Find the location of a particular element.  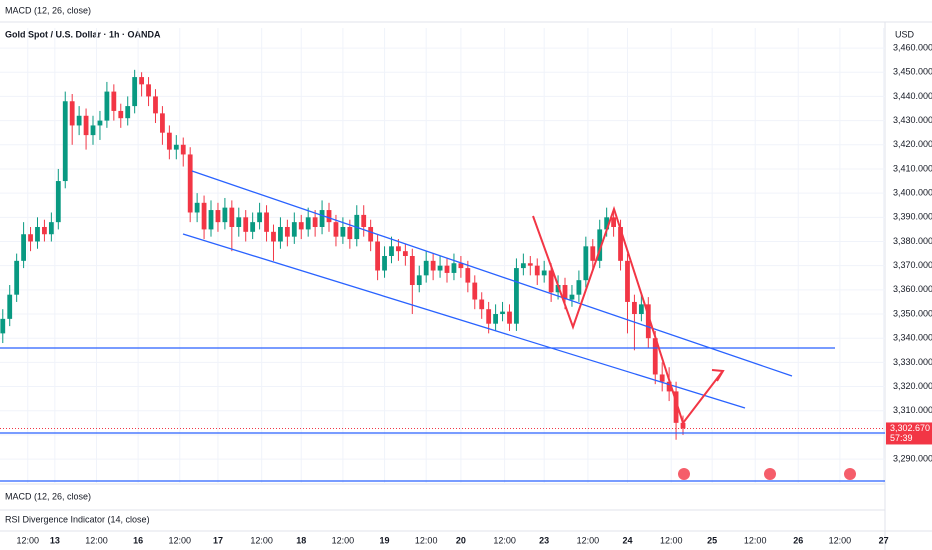

x-tick-label: 25 is located at coordinates (712, 540).